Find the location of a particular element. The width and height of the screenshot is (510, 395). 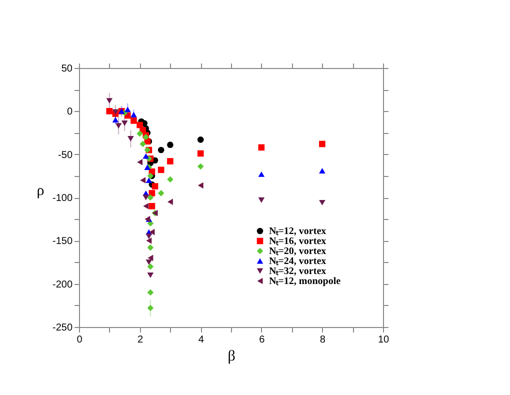

y-tick-label: -250 is located at coordinates (62, 328).